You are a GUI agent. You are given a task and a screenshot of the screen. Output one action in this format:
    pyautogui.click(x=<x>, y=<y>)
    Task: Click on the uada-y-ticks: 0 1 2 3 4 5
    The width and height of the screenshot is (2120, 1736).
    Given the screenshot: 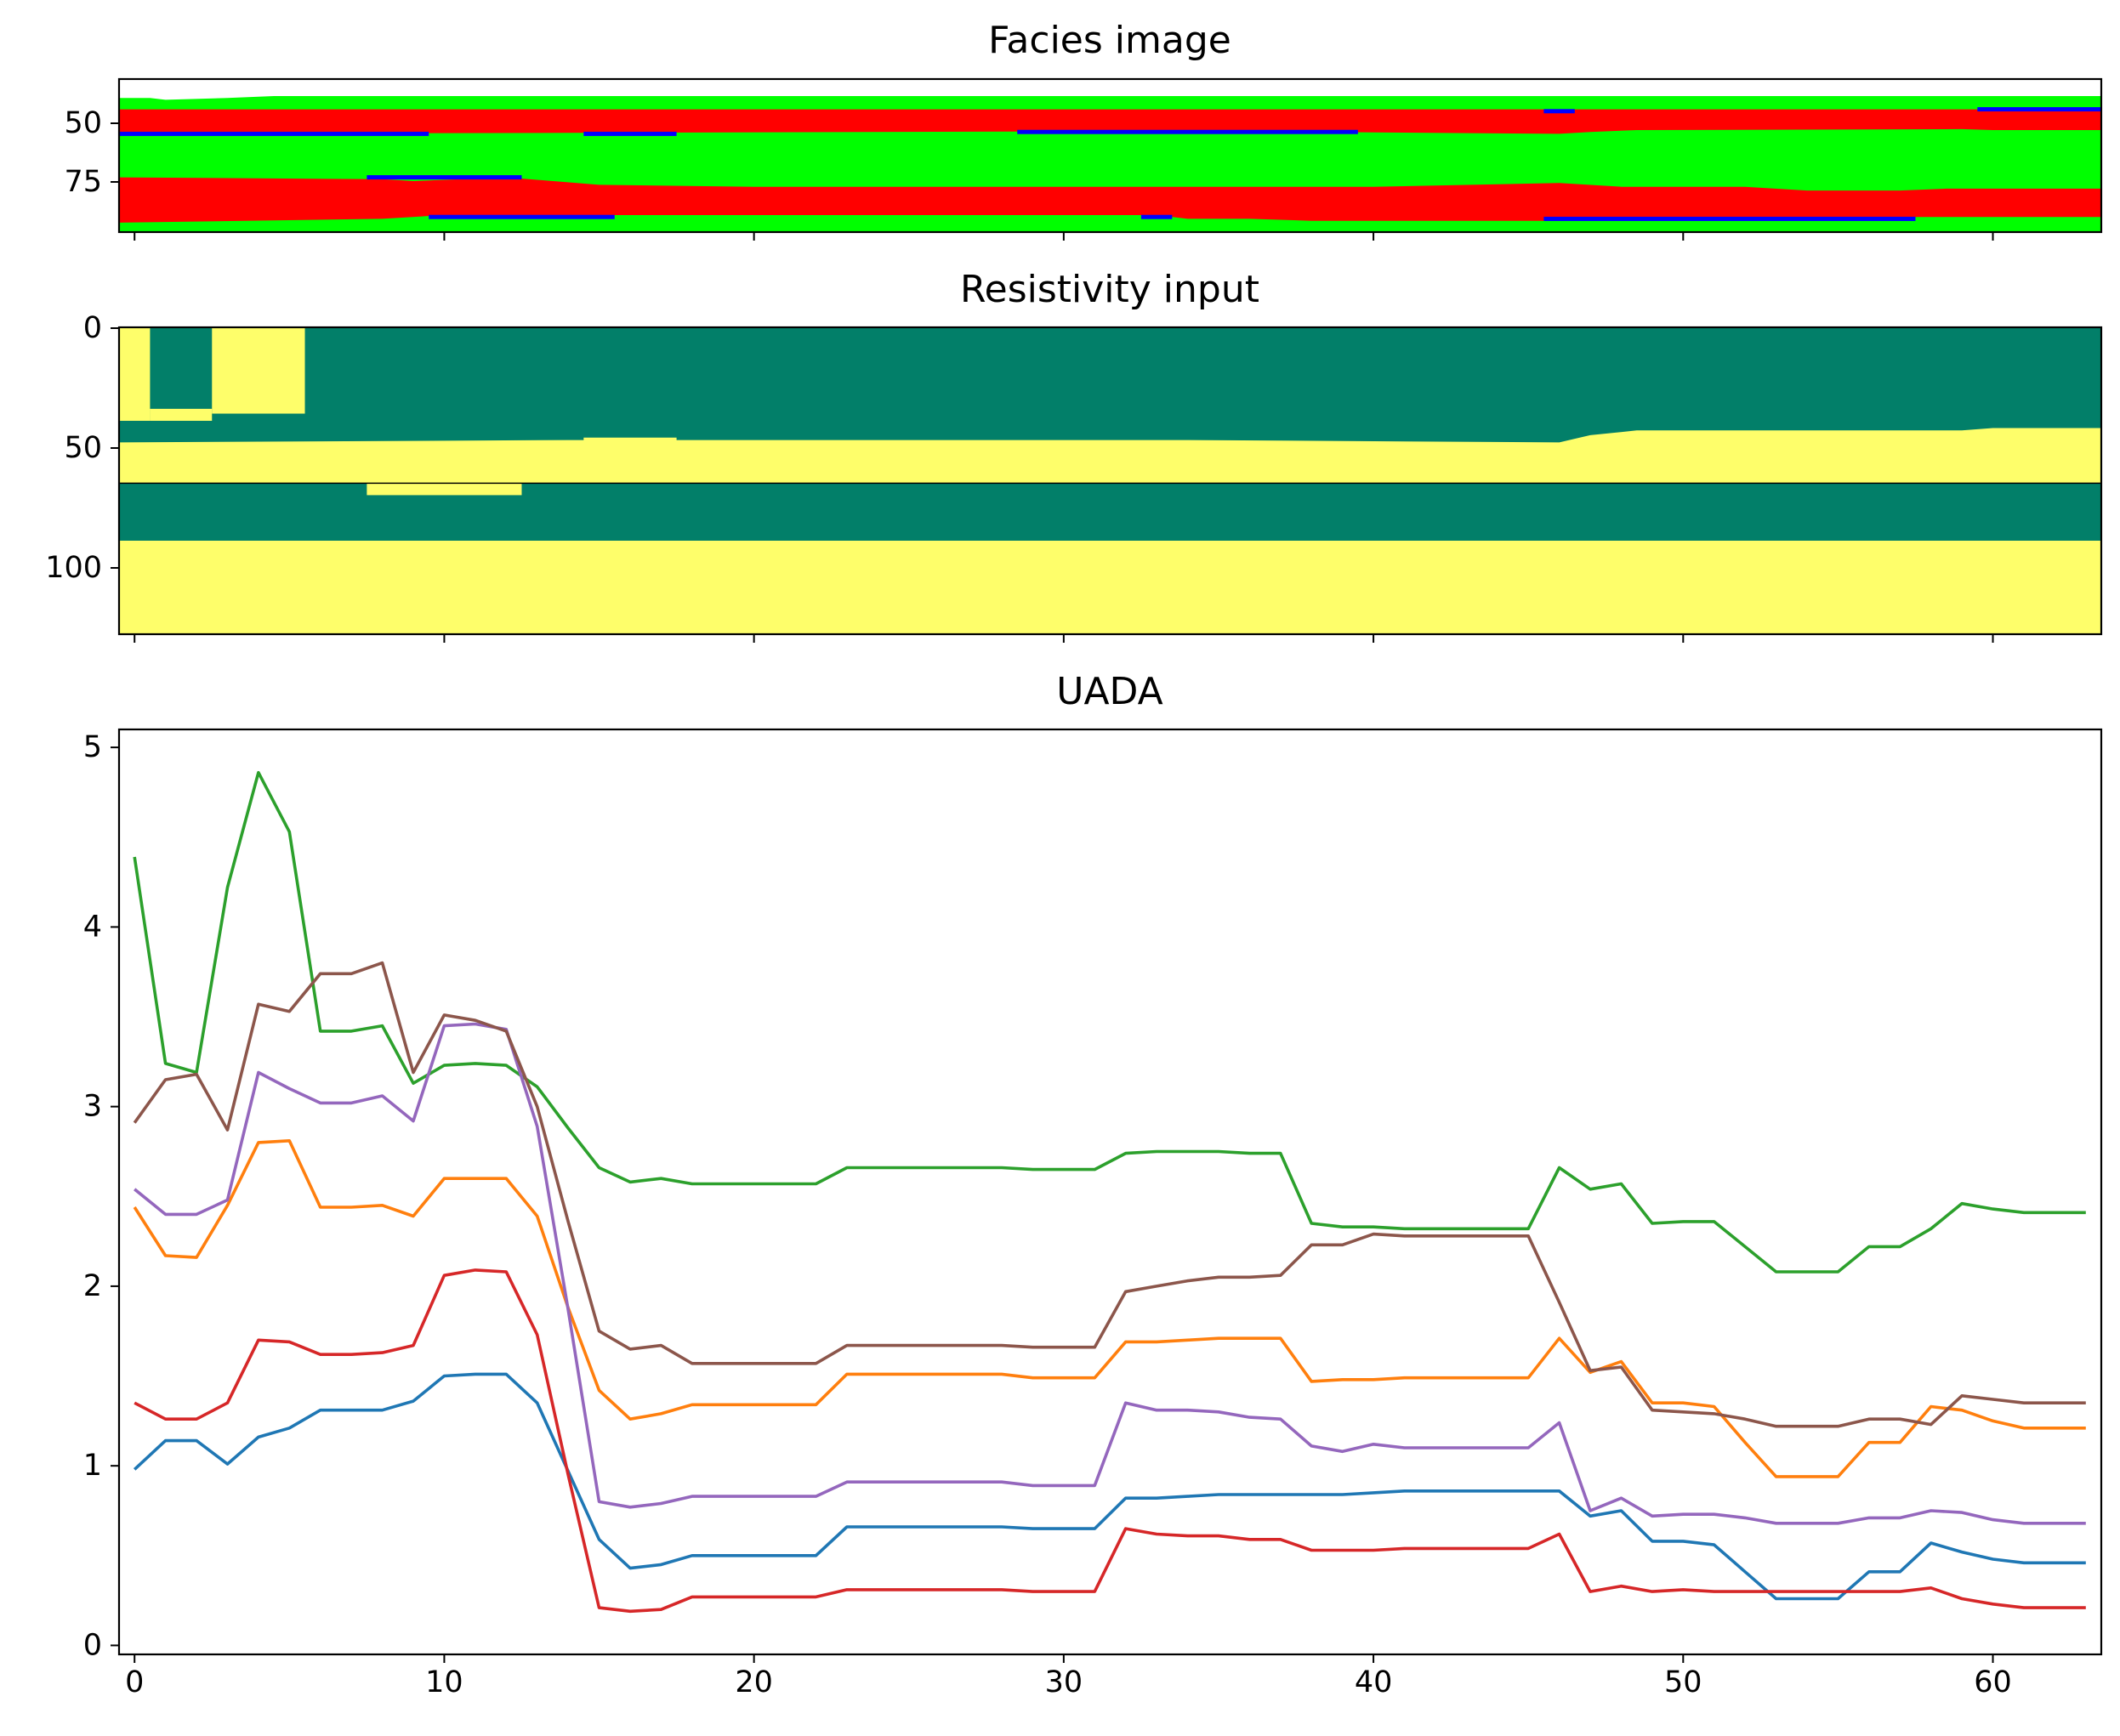 What is the action you would take?
    pyautogui.click(x=101, y=1196)
    